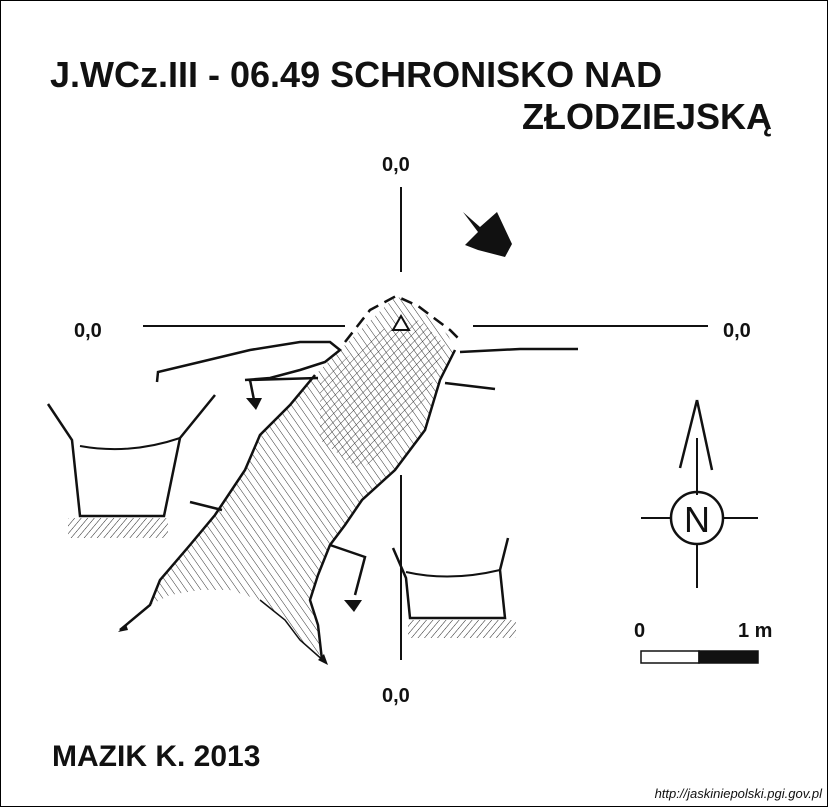  I want to click on north-circle-icon, so click(697, 518).